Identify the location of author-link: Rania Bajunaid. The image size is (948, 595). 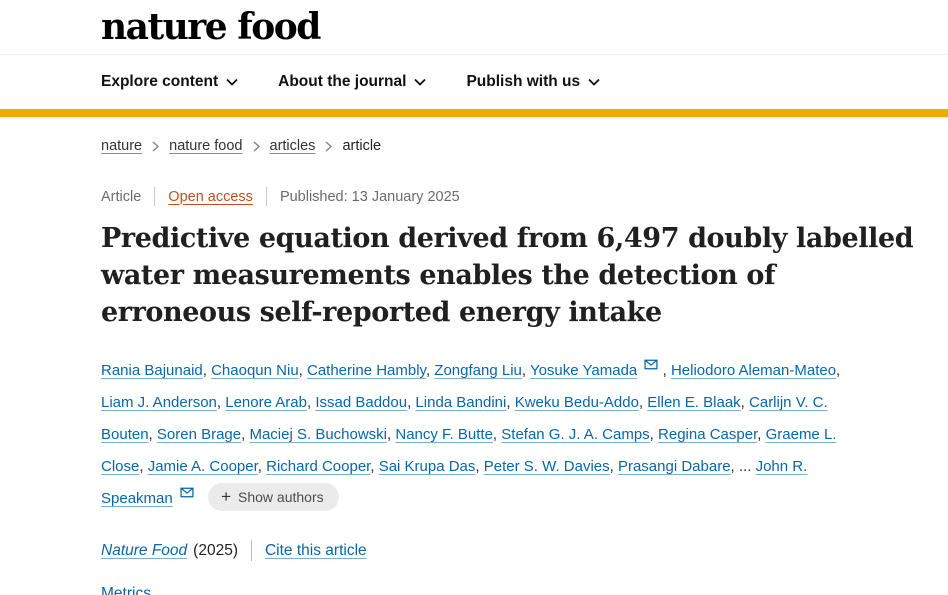
(152, 370).